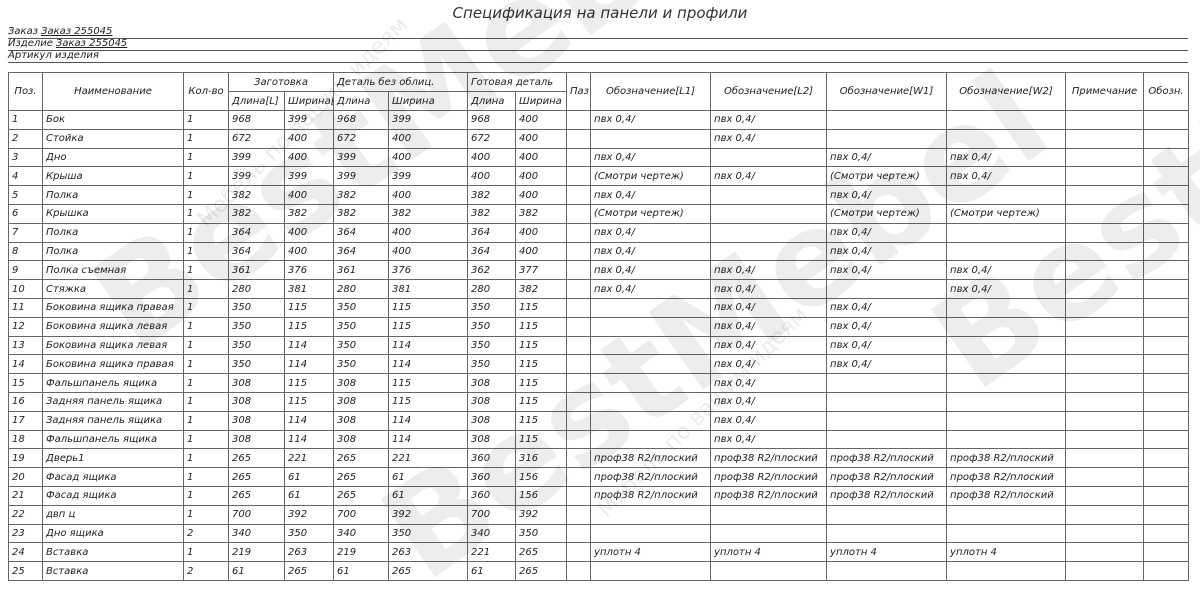  I want to click on cell-name: Задняя панель ящика, so click(113, 401).